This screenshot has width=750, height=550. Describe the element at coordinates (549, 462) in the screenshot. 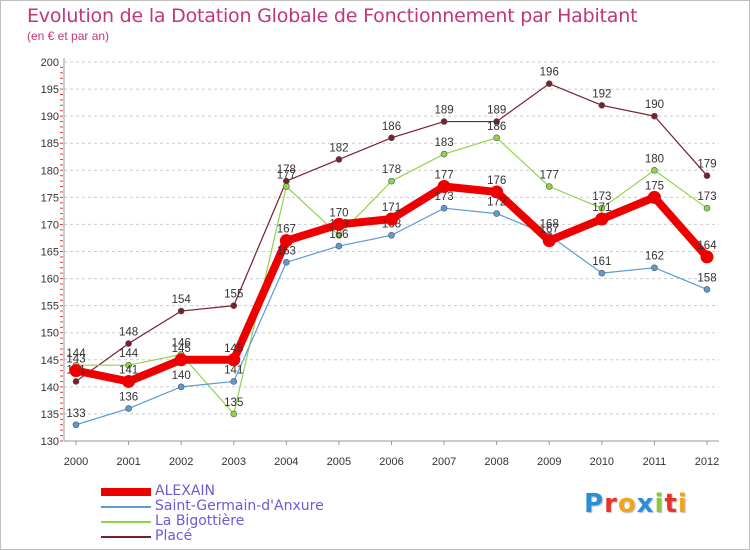

I see `x-tick-label: 2009` at that location.